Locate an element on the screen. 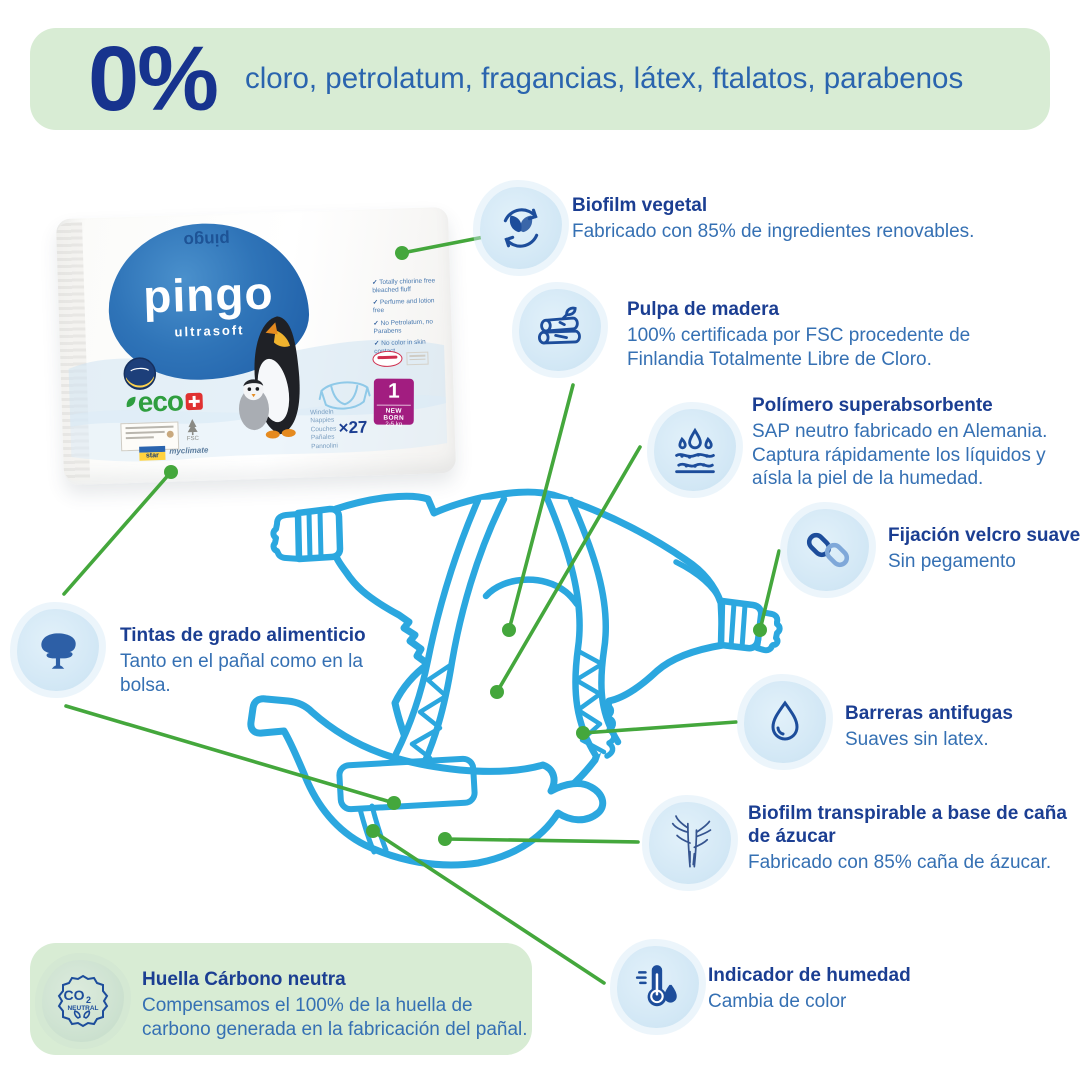 This screenshot has height=1080, width=1080. fsc-mark: FSC is located at coordinates (192, 430).